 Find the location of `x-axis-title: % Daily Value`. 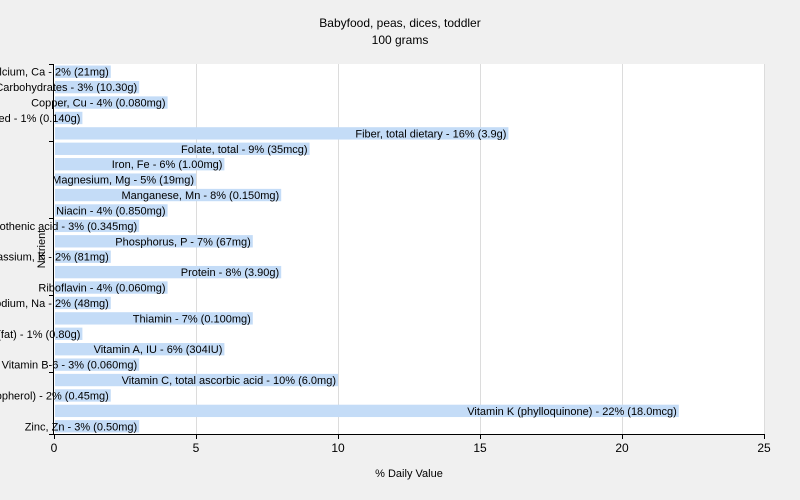

x-axis-title: % Daily Value is located at coordinates (409, 474).